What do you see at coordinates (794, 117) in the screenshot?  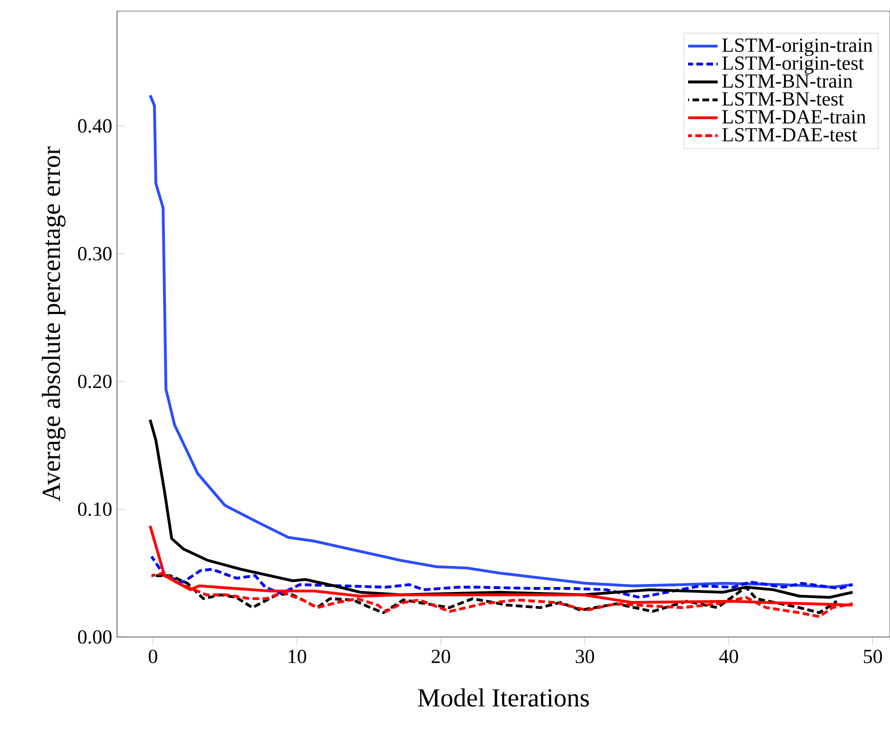 I see `legend-label: LSTM-DAE-train` at bounding box center [794, 117].